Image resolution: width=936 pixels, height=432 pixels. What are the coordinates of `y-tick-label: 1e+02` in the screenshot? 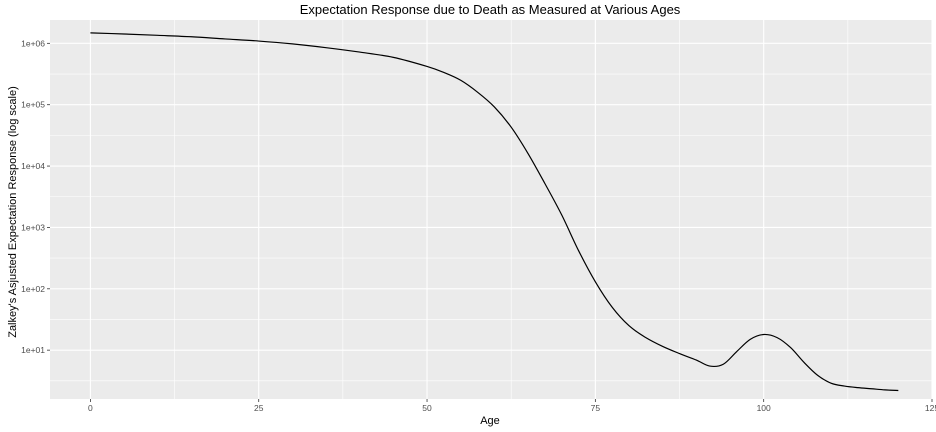 It's located at (33, 289).